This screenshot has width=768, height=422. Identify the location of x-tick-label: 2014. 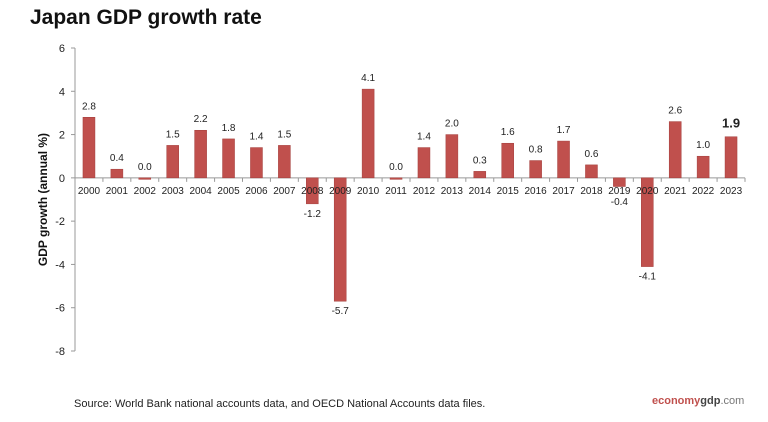
(480, 191).